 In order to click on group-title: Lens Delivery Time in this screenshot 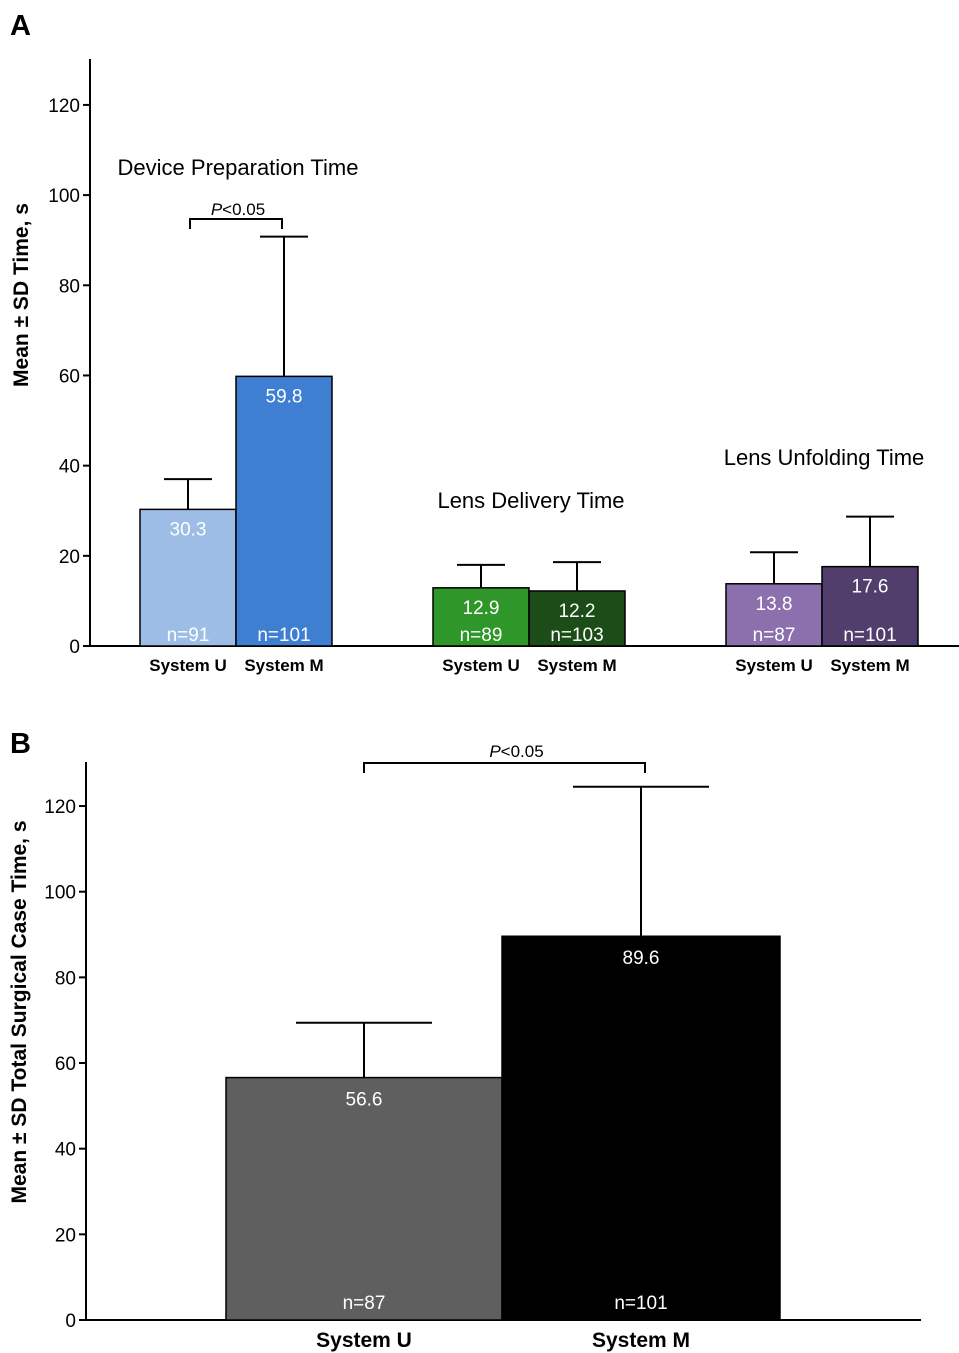, I will do `click(530, 500)`.